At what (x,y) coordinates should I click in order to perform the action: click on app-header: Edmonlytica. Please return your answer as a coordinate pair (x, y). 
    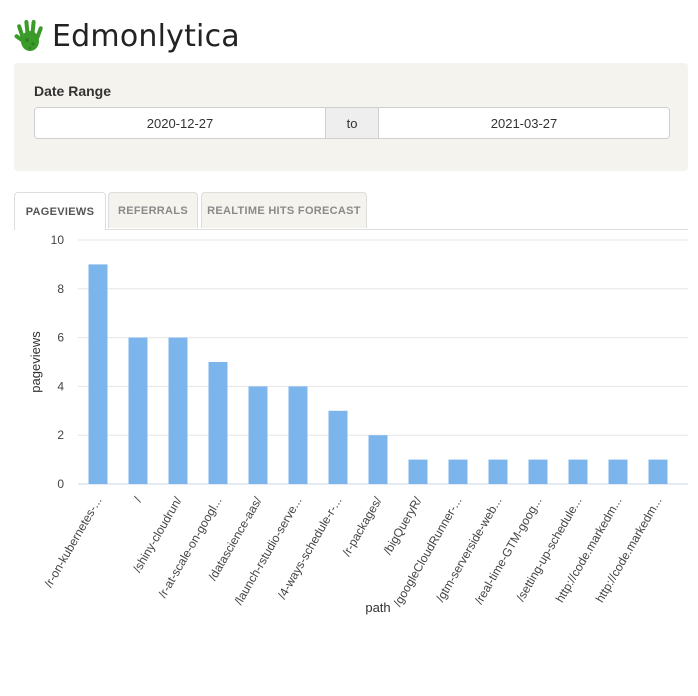
    Looking at the image, I should click on (127, 36).